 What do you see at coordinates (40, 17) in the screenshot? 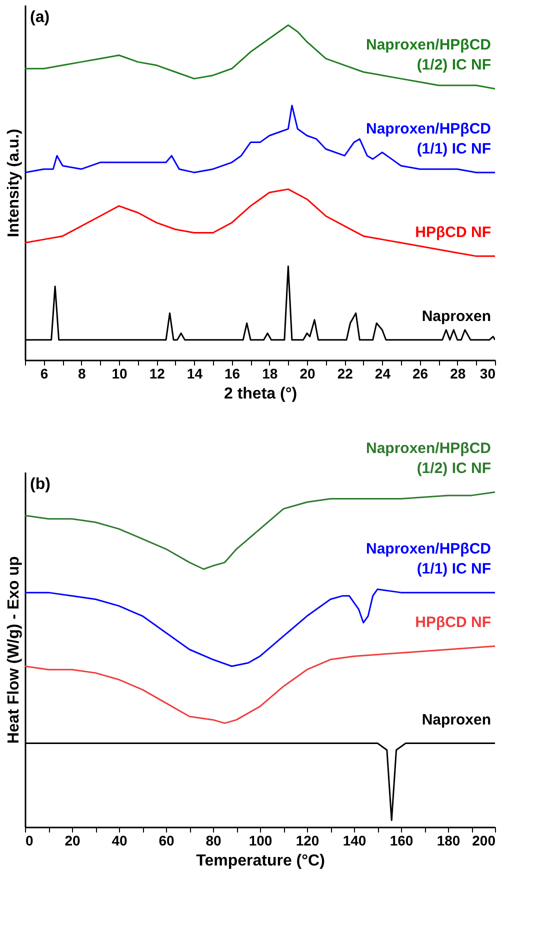
I see `chart-title: (a)` at bounding box center [40, 17].